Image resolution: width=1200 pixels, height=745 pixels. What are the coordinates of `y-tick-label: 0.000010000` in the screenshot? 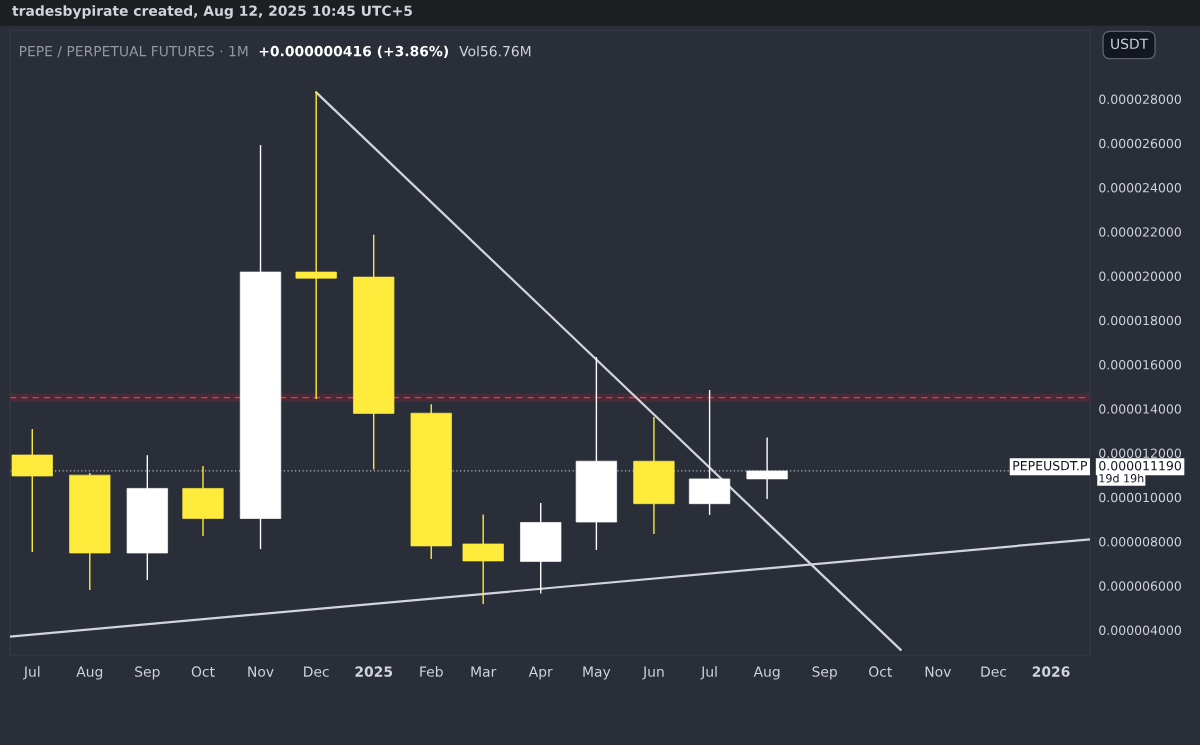 It's located at (1140, 497).